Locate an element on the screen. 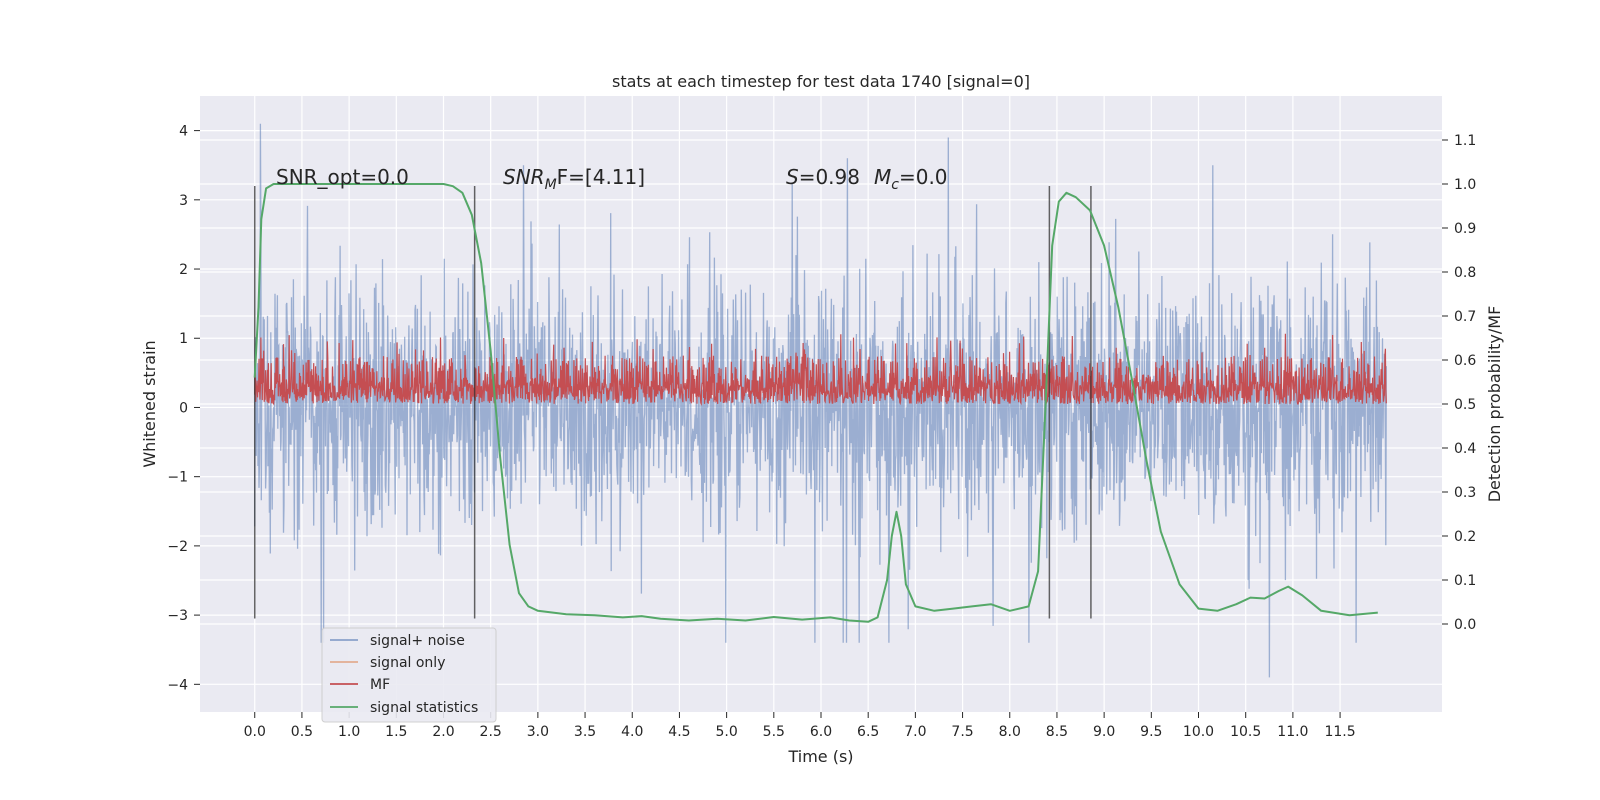 The image size is (1600, 800). x-tick-label: 9.5 is located at coordinates (1151, 732).